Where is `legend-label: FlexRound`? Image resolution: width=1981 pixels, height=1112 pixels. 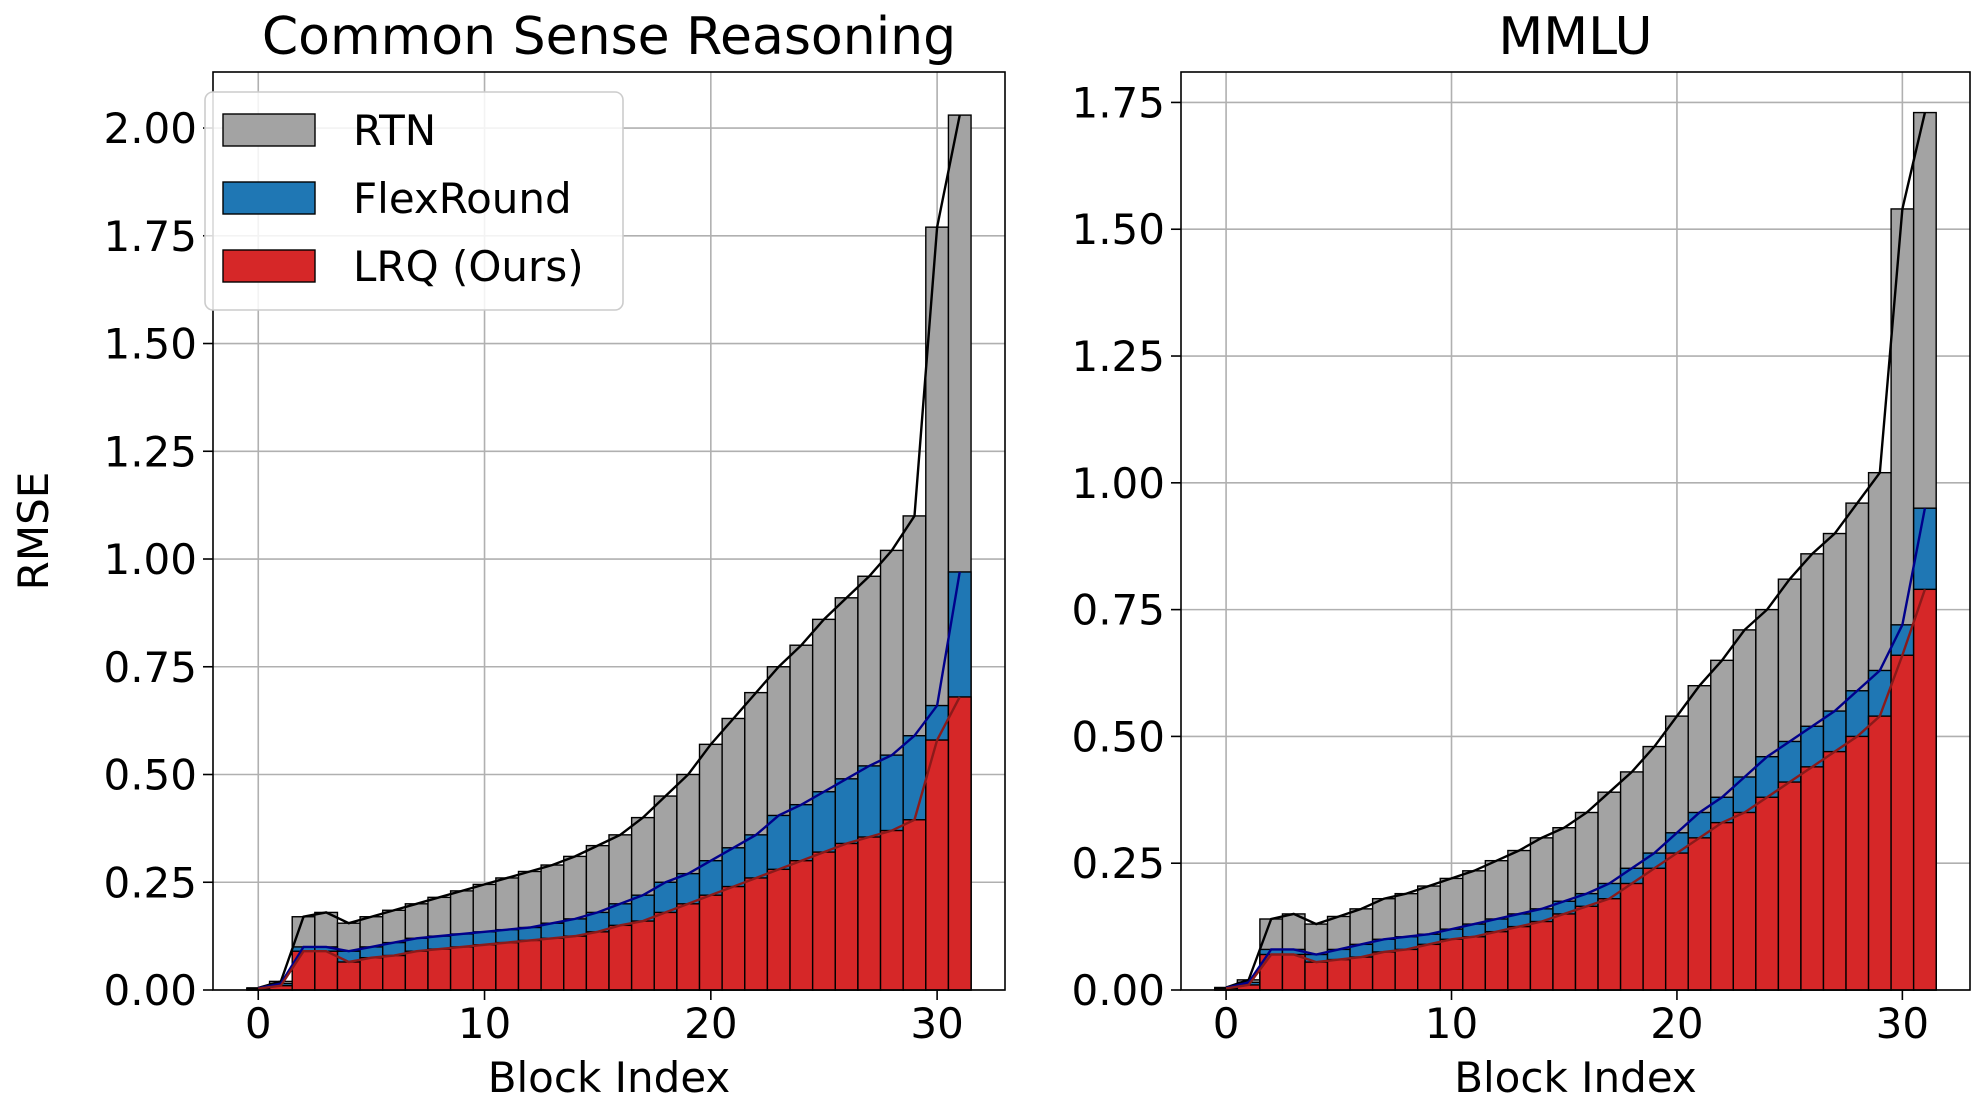
legend-label: FlexRound is located at coordinates (462, 198).